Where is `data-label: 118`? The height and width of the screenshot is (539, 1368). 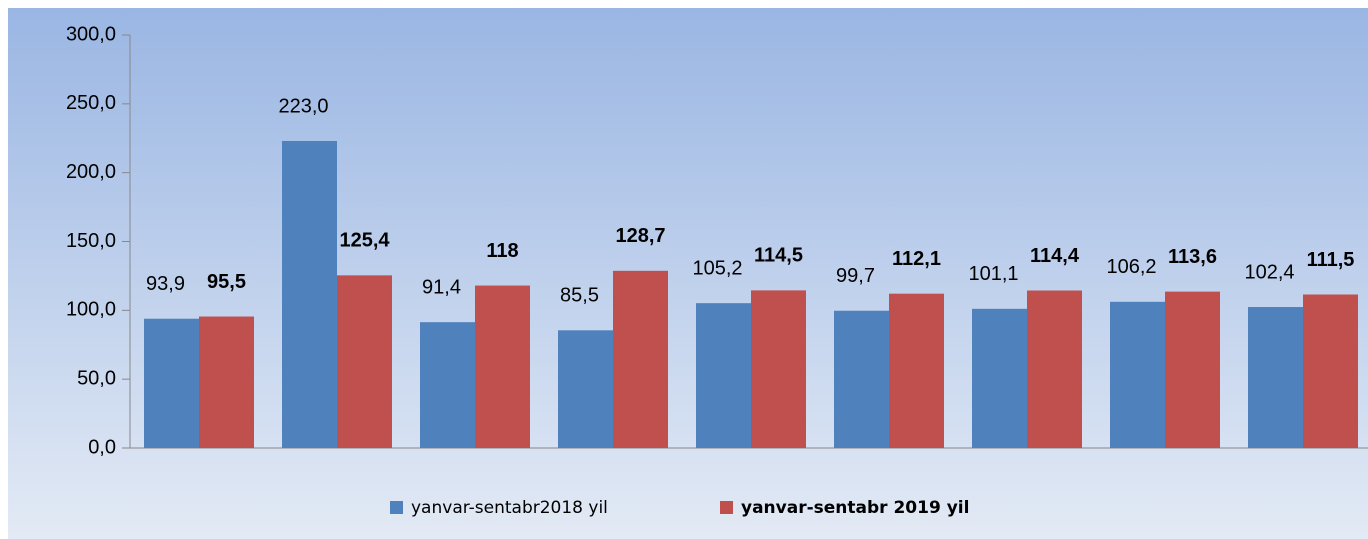
data-label: 118 is located at coordinates (502, 251).